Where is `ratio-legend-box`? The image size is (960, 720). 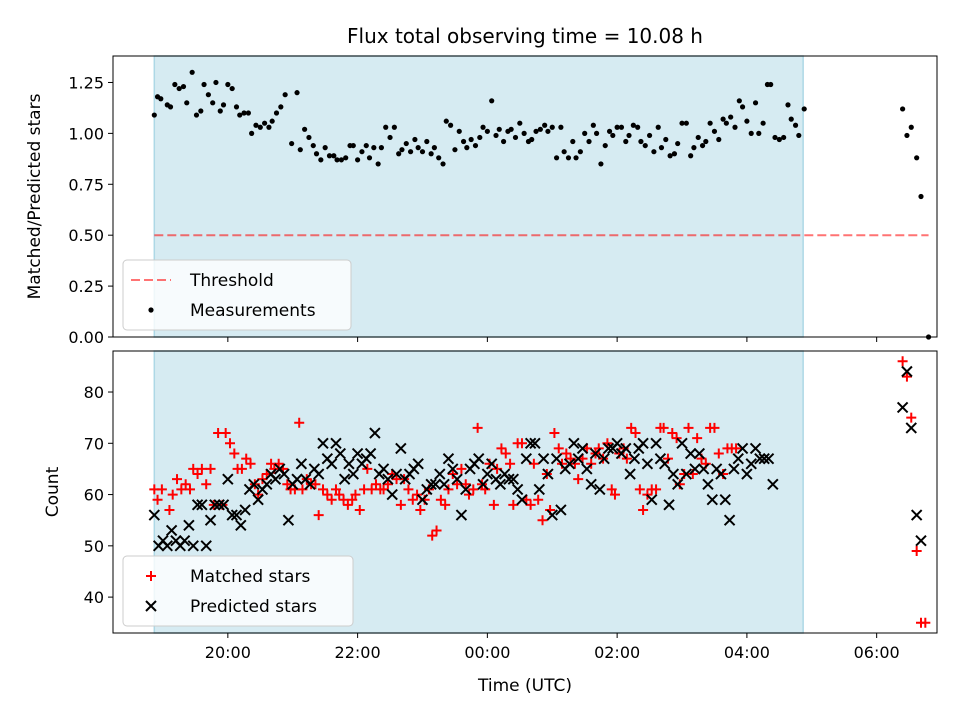 ratio-legend-box is located at coordinates (237, 295).